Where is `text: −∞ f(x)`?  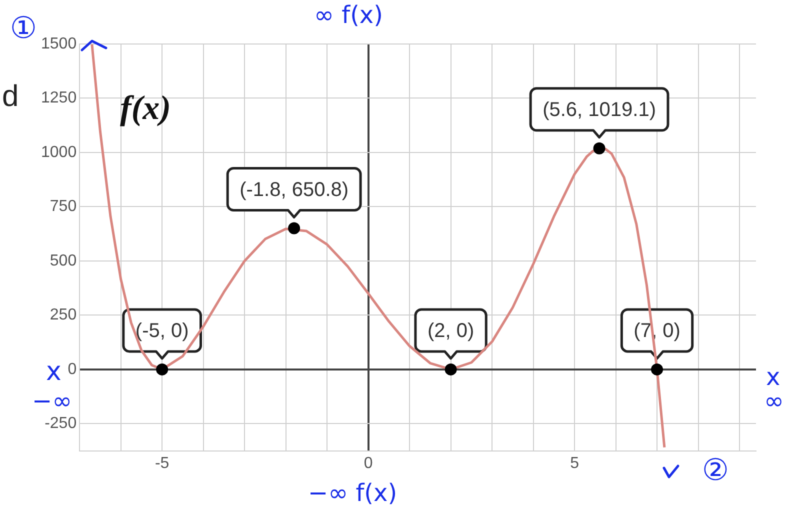
text: −∞ f(x) is located at coordinates (353, 493).